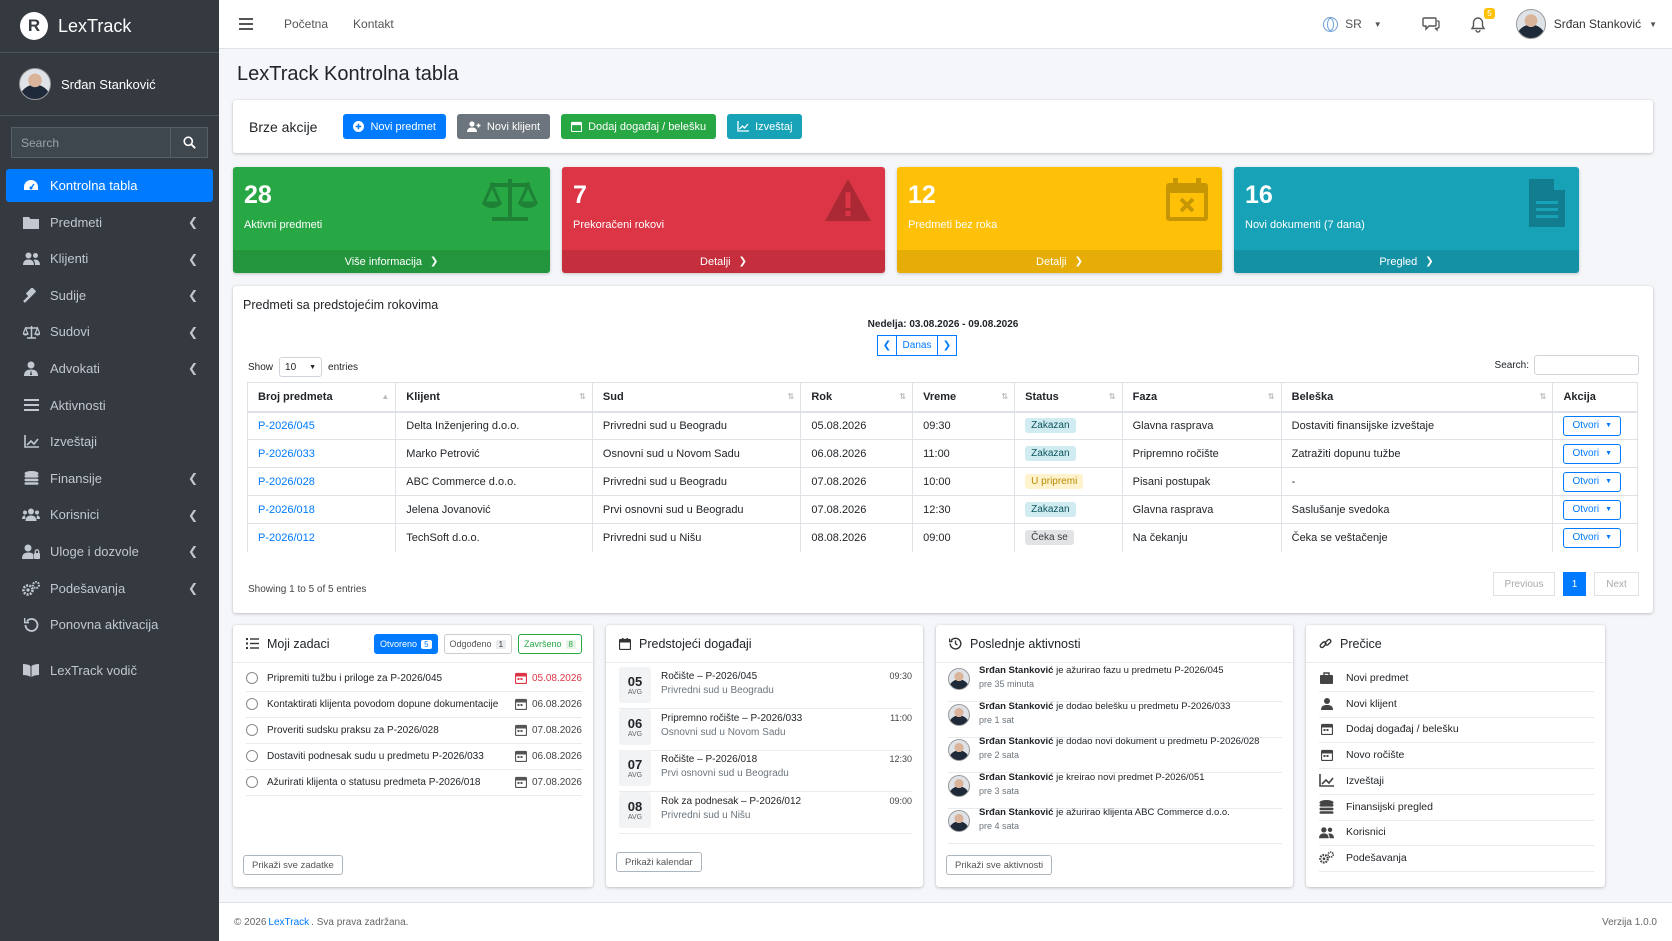 Image resolution: width=1672 pixels, height=941 pixels. What do you see at coordinates (1586, 453) in the screenshot?
I see `open-label: Otvori` at bounding box center [1586, 453].